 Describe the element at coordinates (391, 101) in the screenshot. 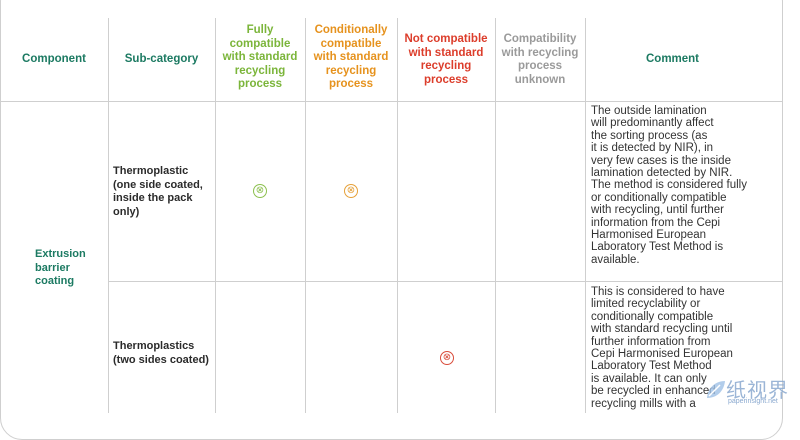

I see `header-divider` at that location.